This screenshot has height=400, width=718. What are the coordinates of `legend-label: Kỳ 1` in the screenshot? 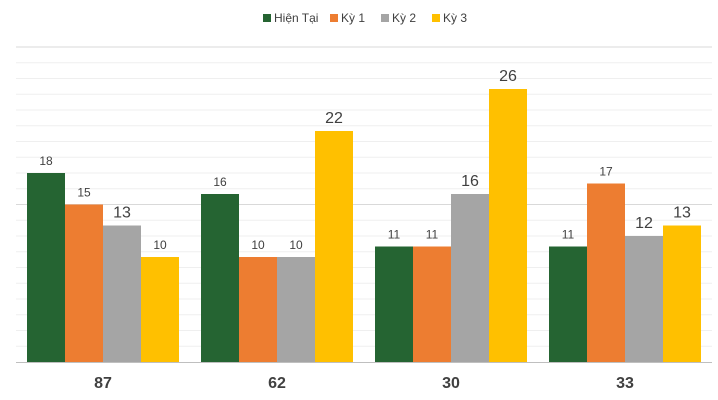 It's located at (353, 18).